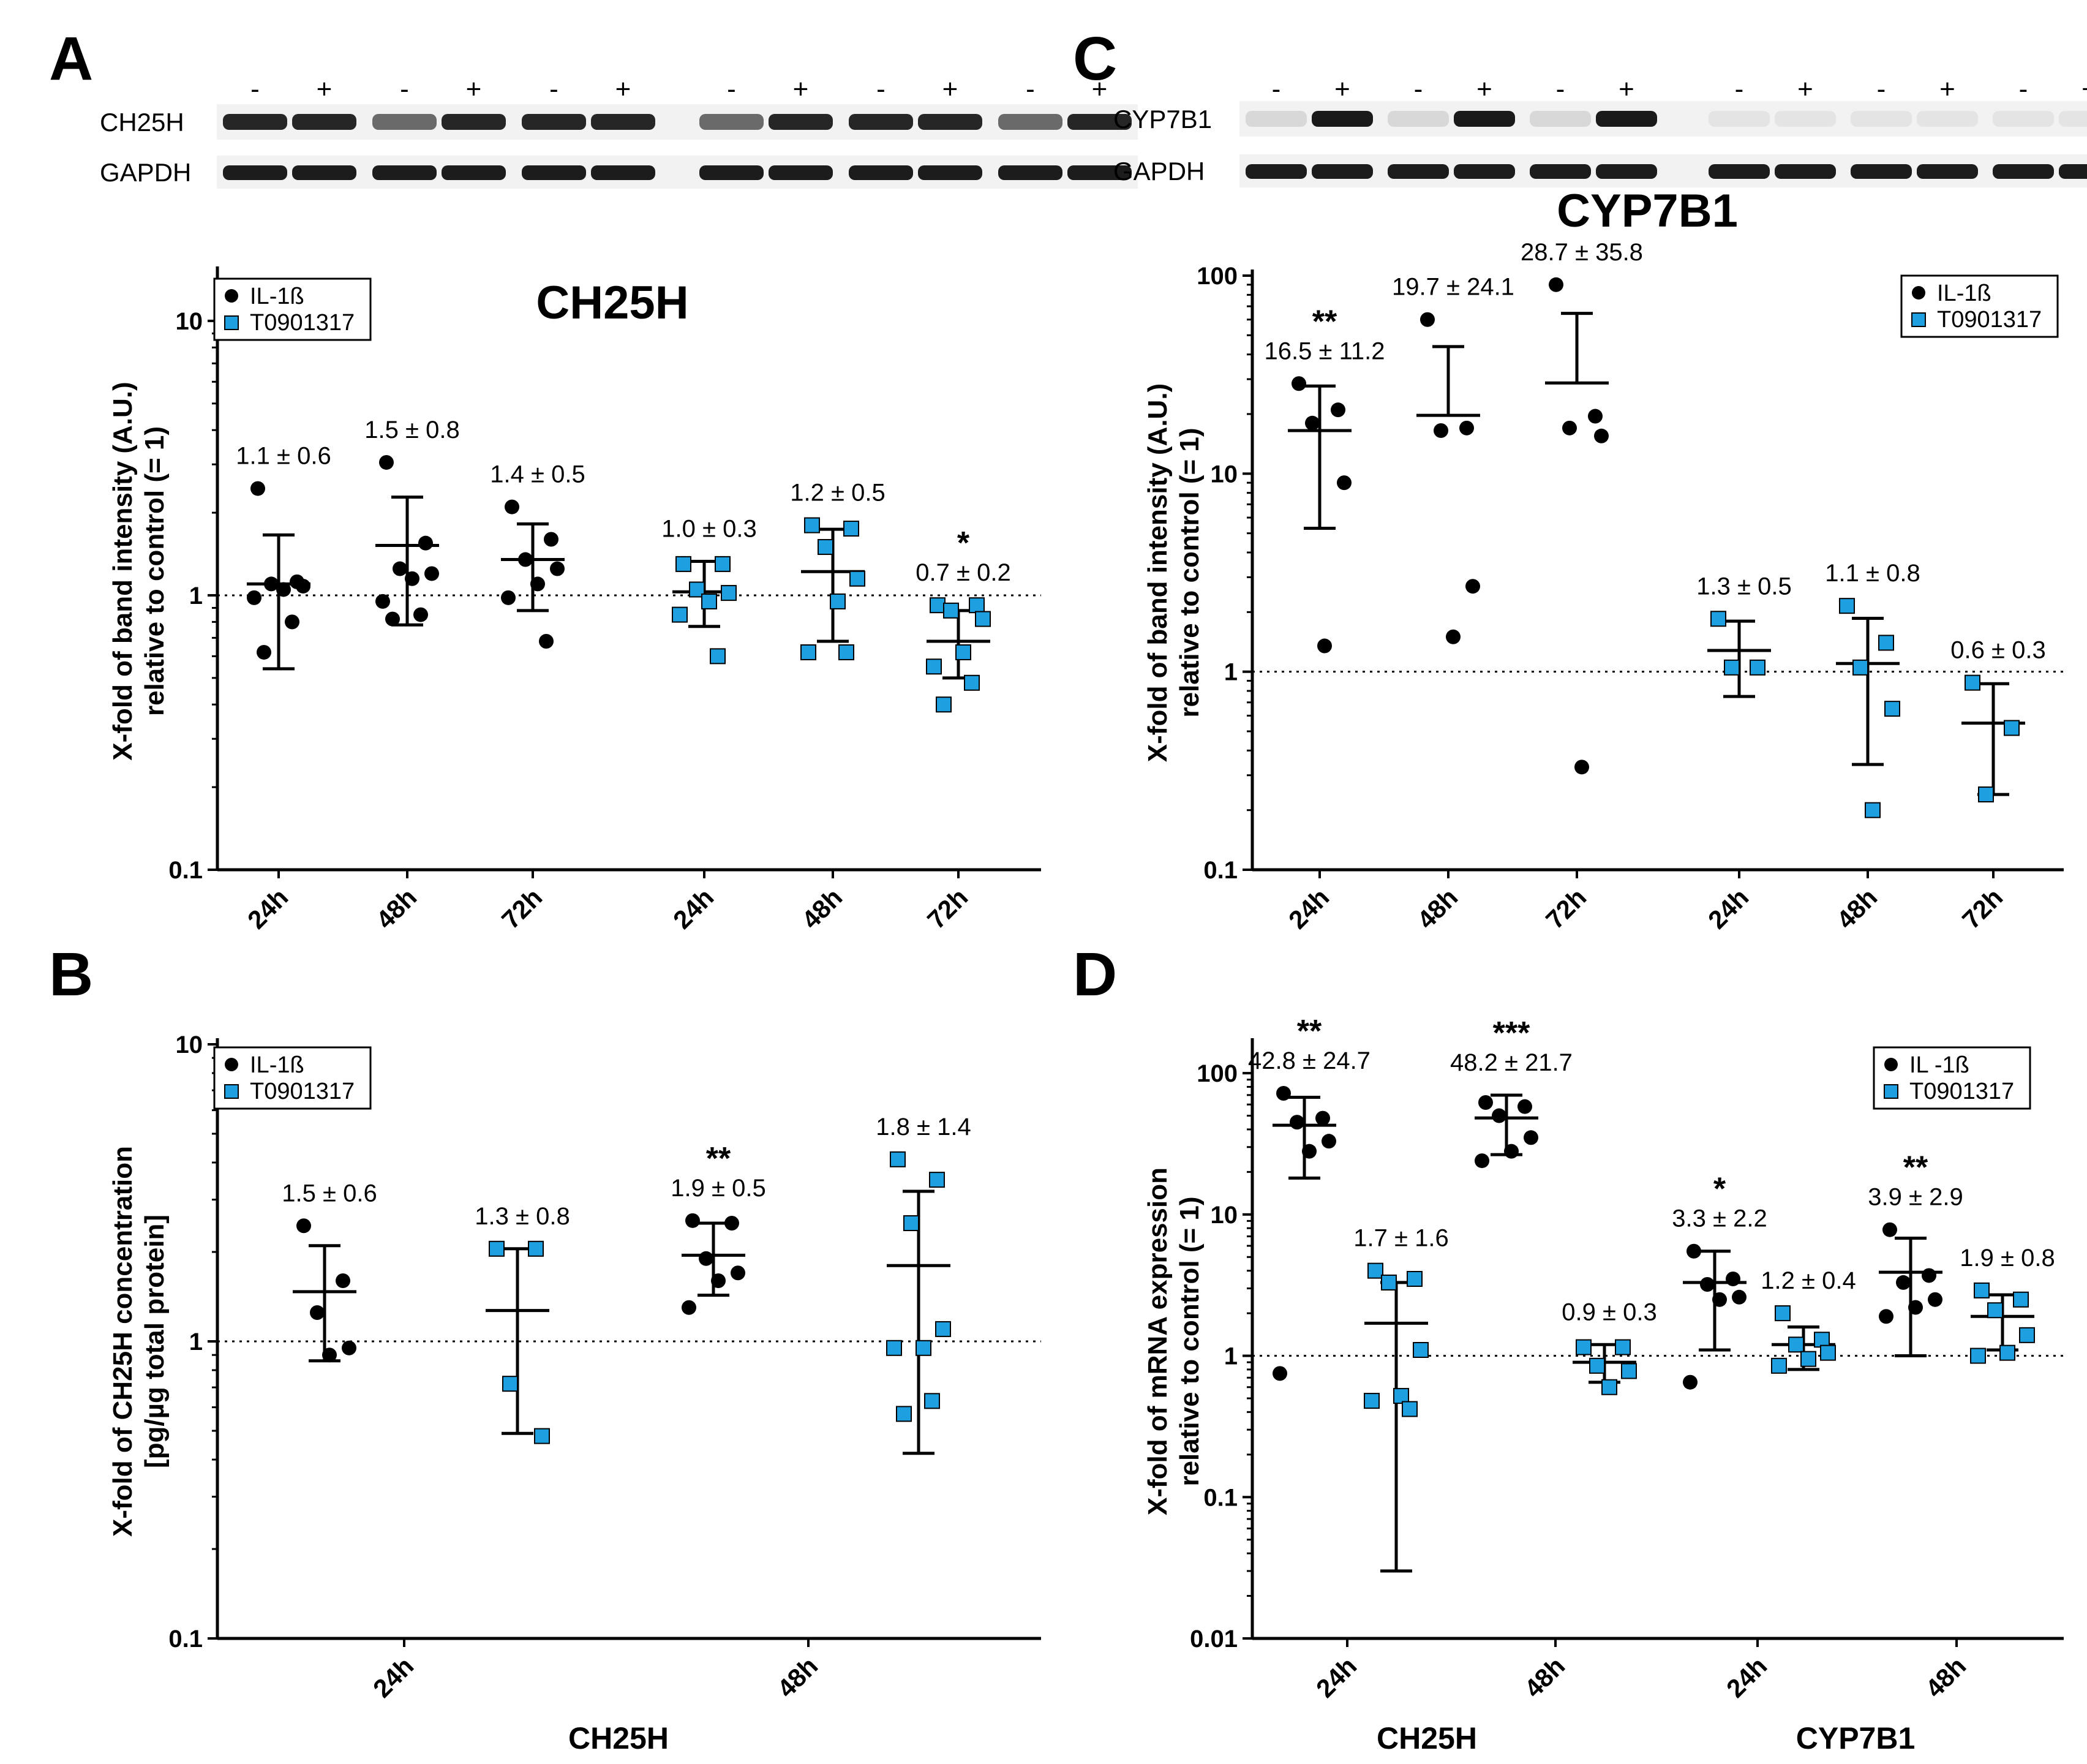  Describe the element at coordinates (677, 122) in the screenshot. I see `blot-strip-bg` at that location.